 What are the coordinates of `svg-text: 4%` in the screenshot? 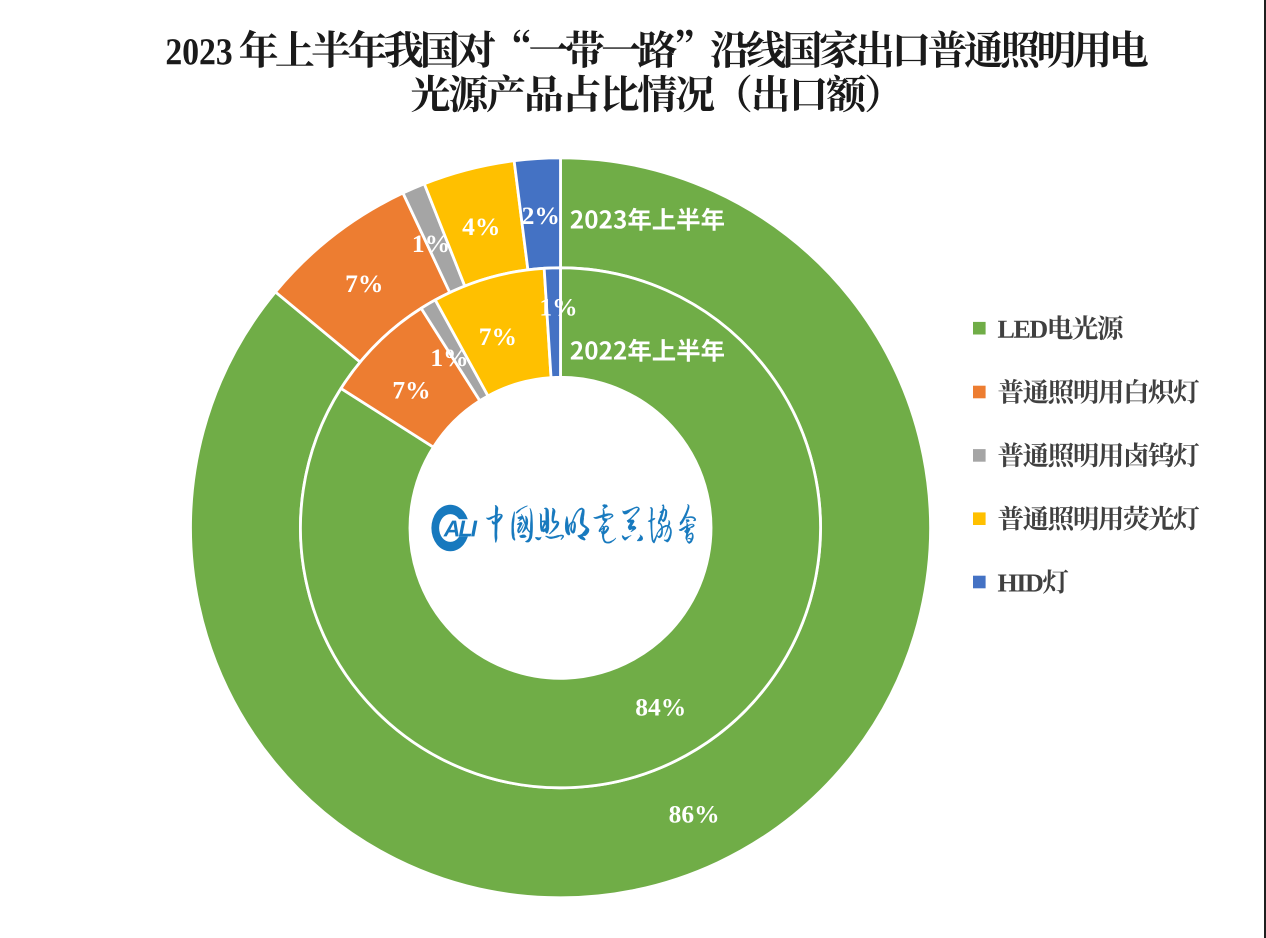 It's located at (481, 226).